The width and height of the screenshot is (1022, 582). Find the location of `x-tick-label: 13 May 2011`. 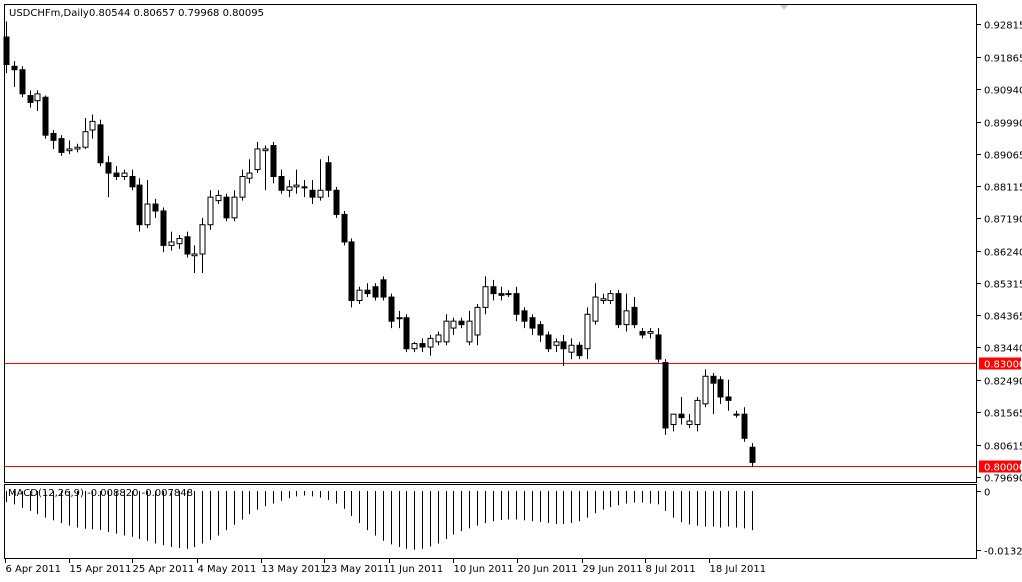

x-tick-label: 13 May 2011 is located at coordinates (294, 569).